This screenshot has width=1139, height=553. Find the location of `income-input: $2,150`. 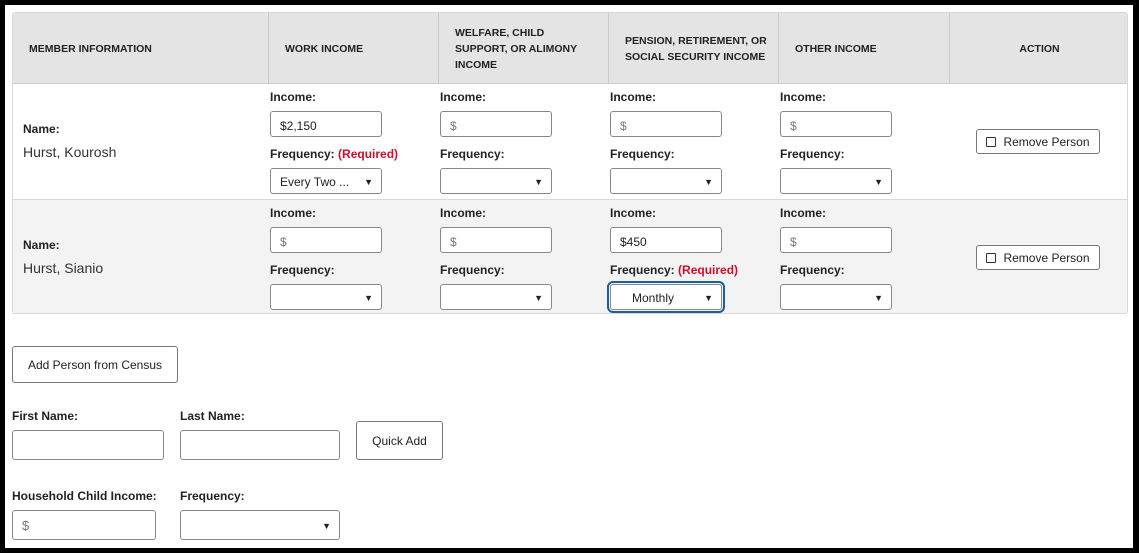

income-input: $2,150 is located at coordinates (326, 124).